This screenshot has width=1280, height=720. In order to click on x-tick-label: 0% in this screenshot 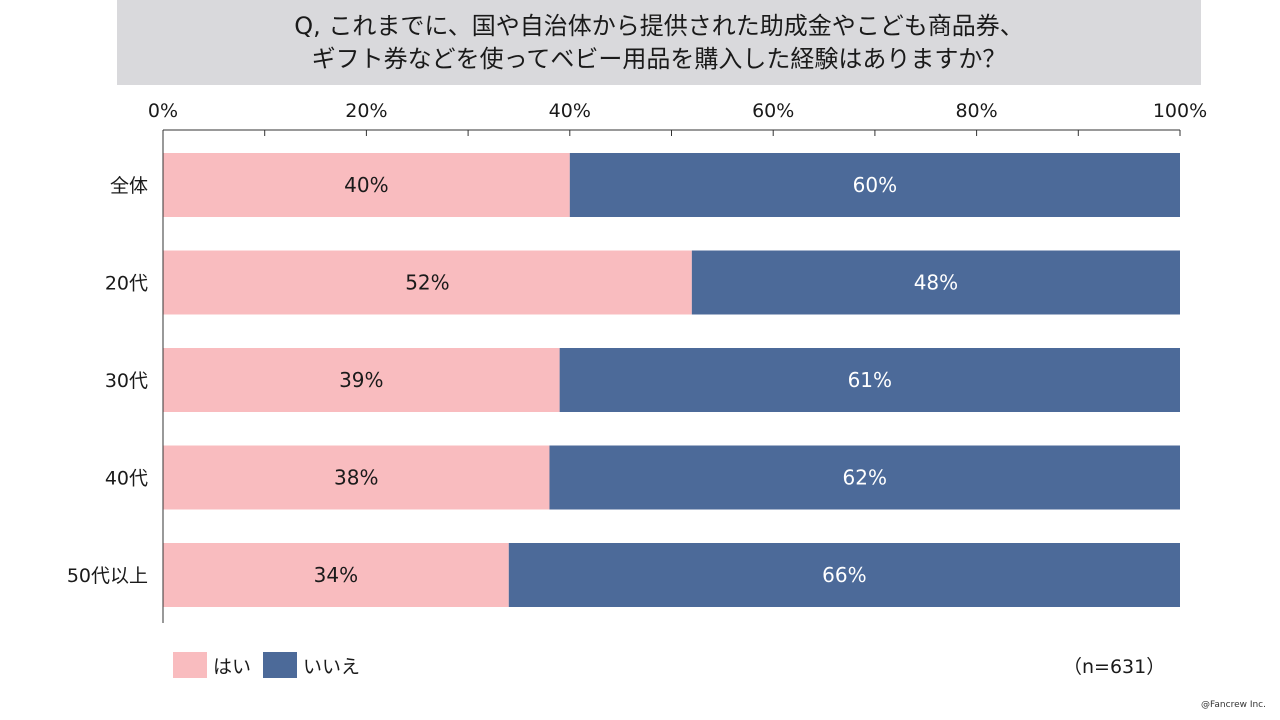, I will do `click(163, 111)`.